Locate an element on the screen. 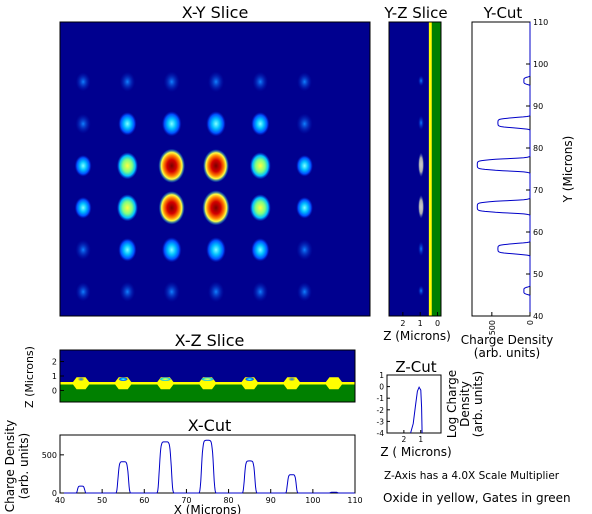 The height and width of the screenshot is (514, 592). zcut-ytick-label: -3 is located at coordinates (381, 421).